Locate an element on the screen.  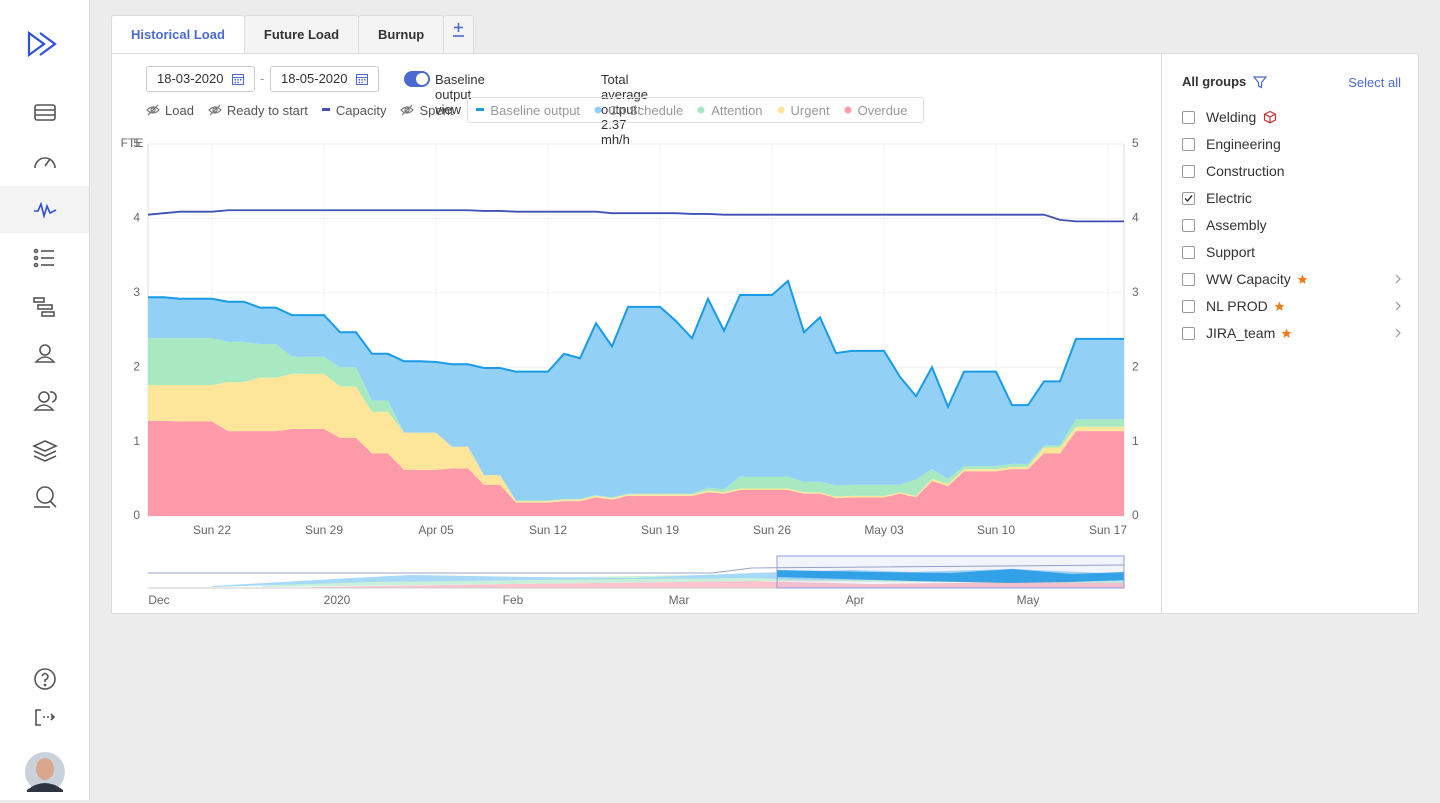
y-tick-label: 4 is located at coordinates (136, 218).